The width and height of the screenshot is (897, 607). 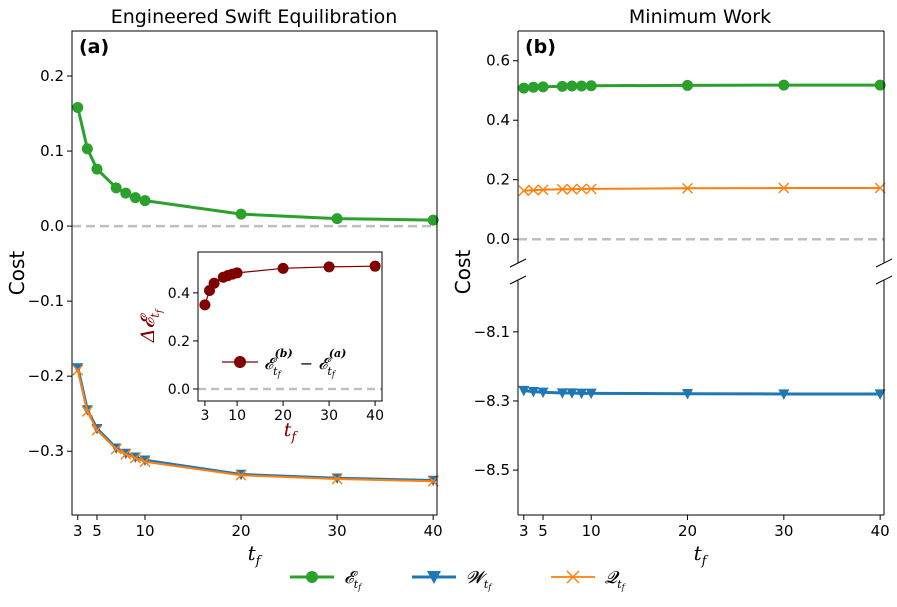 I want to click on legend-marker-circle, so click(x=312, y=577).